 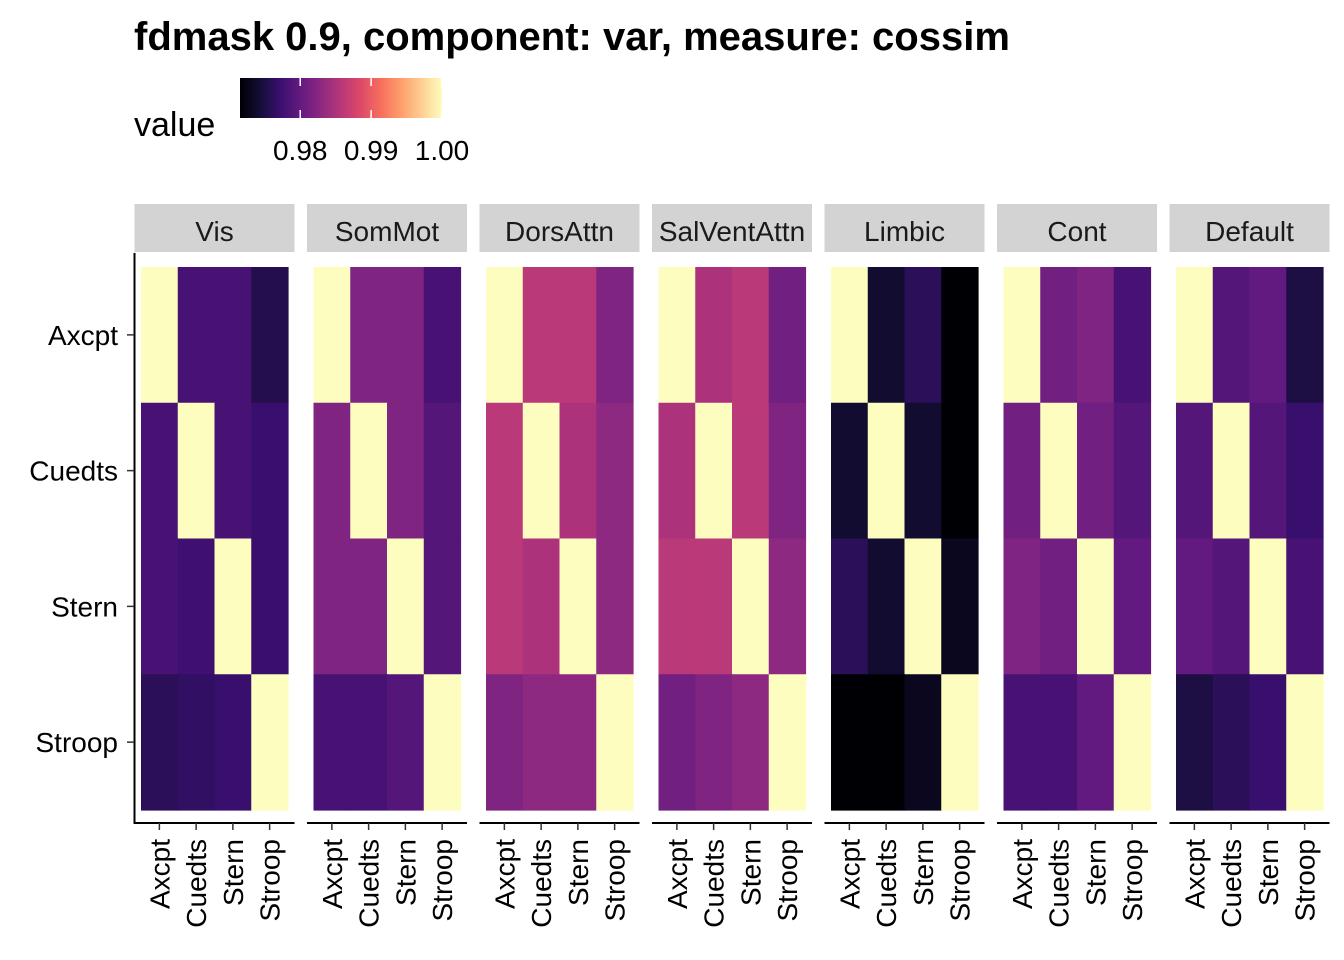 I want to click on y-tick-label: Stroop, so click(x=77, y=742).